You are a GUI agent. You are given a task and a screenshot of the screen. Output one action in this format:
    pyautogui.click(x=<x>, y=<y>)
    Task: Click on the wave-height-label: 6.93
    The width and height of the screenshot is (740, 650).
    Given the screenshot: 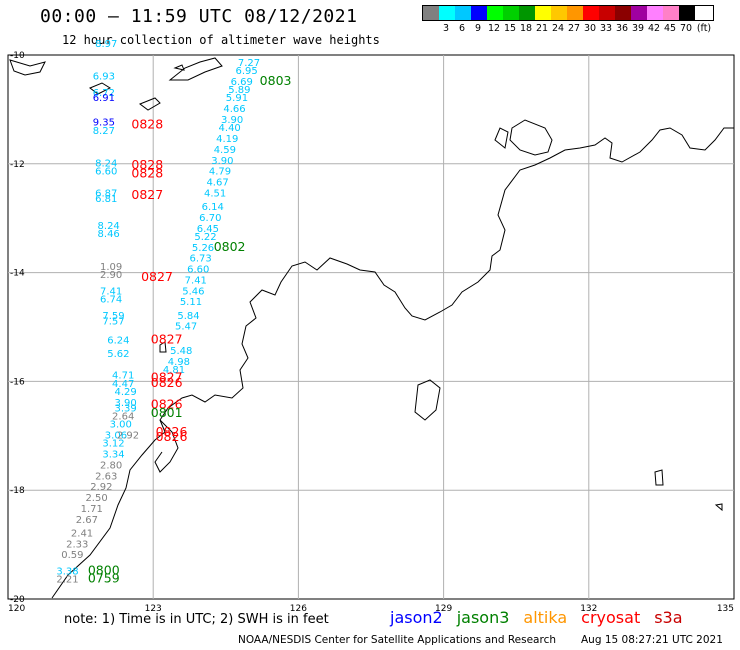 What is the action you would take?
    pyautogui.click(x=104, y=76)
    